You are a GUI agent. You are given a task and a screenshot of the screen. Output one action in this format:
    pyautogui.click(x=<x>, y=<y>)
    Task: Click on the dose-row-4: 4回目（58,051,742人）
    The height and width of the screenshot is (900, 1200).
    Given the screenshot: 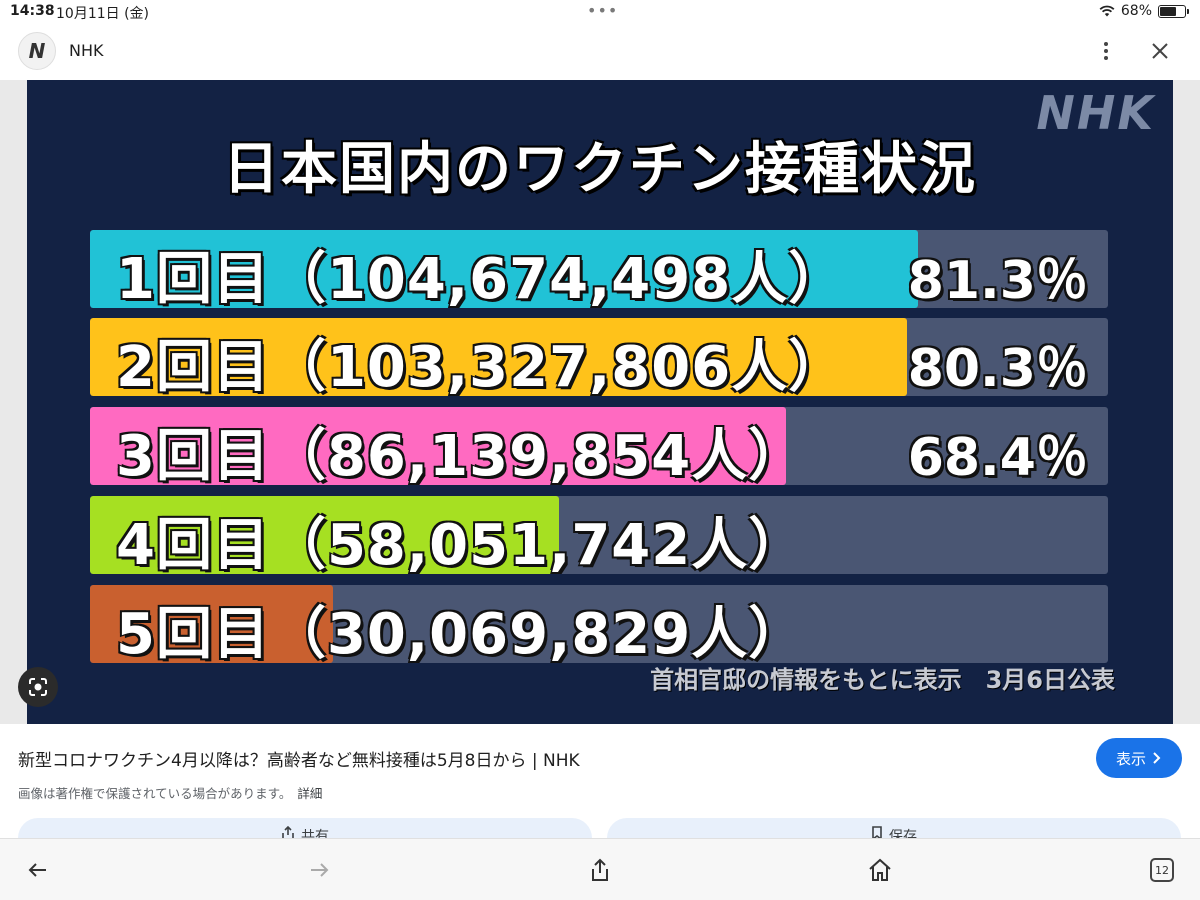 What is the action you would take?
    pyautogui.click(x=599, y=535)
    